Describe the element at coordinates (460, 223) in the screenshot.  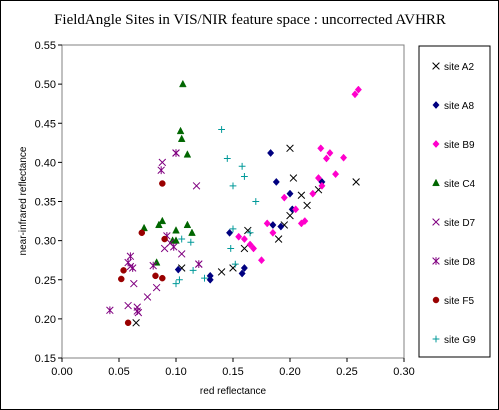
I see `legend-label: site D7` at that location.